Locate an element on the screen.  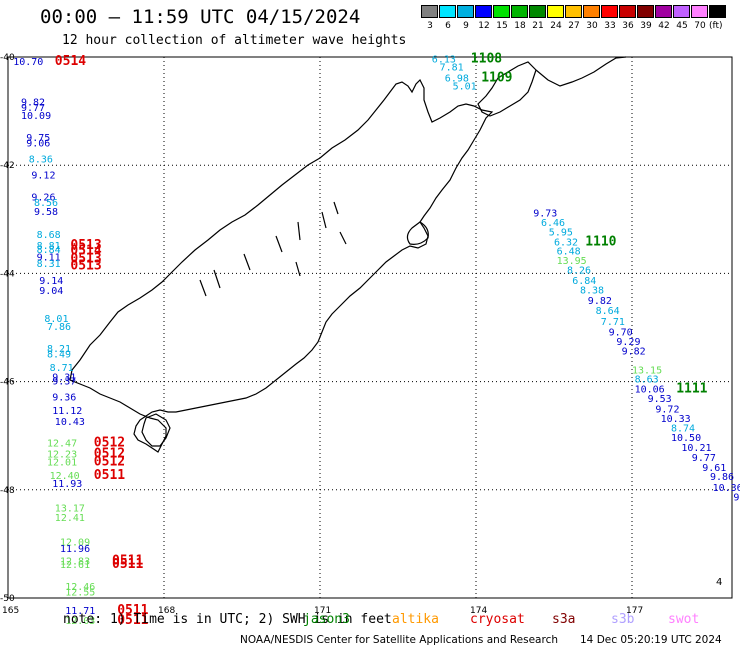
wave-height-label: 9.53 is located at coordinates (660, 399).